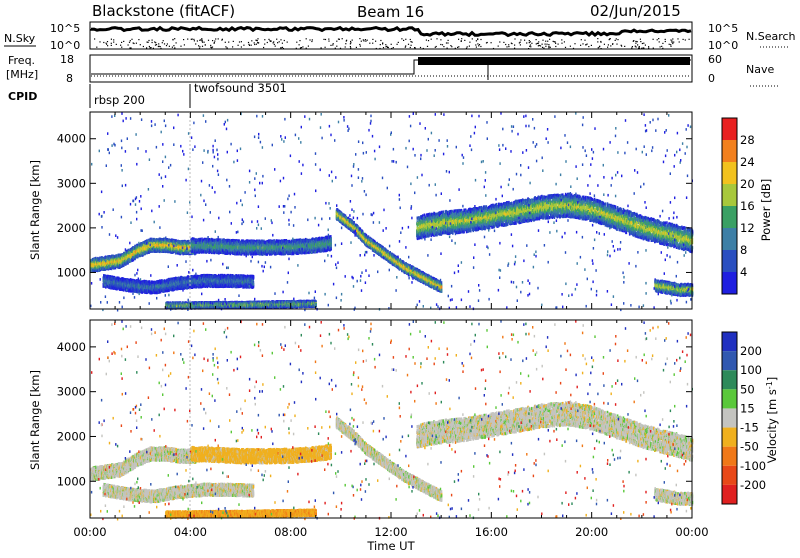 This screenshot has height=558, width=800. What do you see at coordinates (760, 69) in the screenshot?
I see `nave-label: Nave` at bounding box center [760, 69].